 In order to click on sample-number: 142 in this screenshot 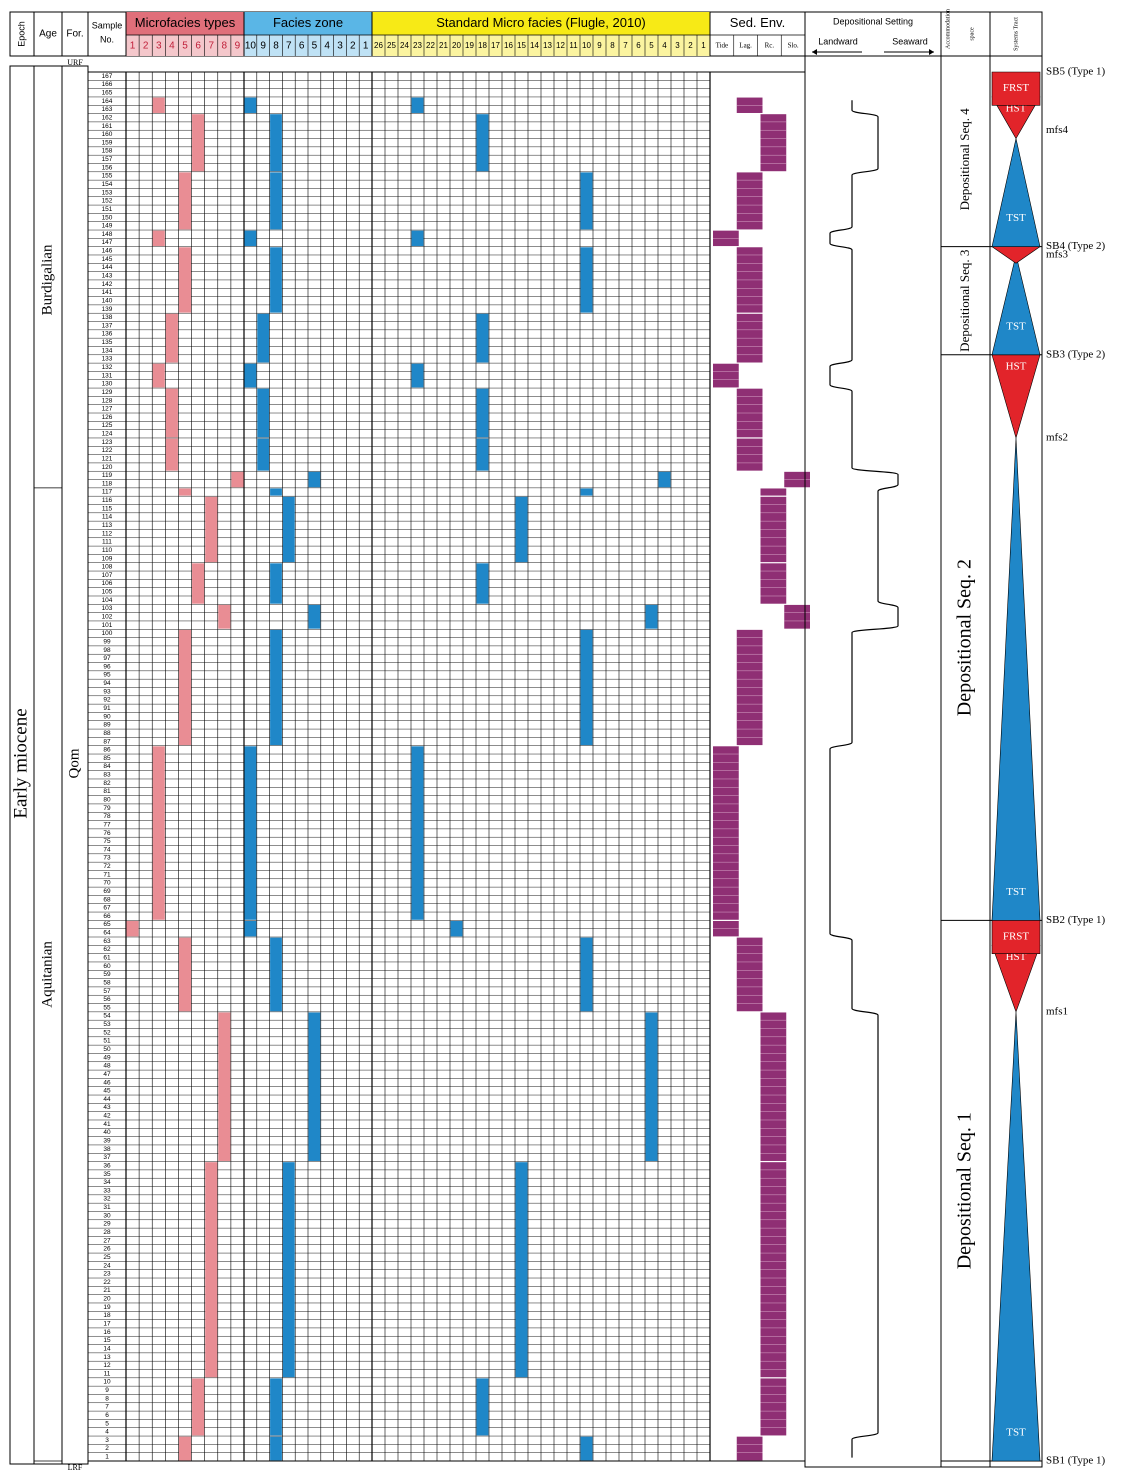, I will do `click(107, 284)`.